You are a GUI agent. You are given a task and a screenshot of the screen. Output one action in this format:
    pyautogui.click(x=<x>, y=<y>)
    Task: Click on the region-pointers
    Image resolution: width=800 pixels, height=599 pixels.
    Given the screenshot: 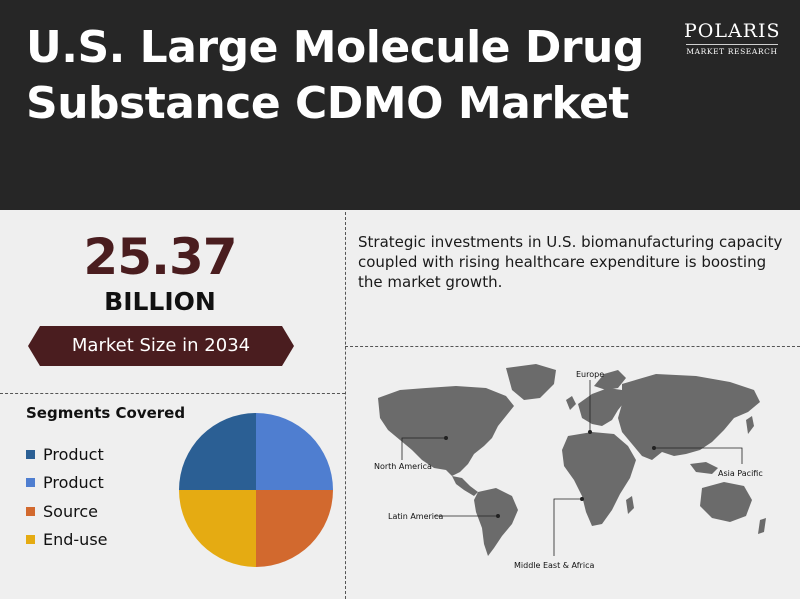 What is the action you would take?
    pyautogui.click(x=572, y=468)
    